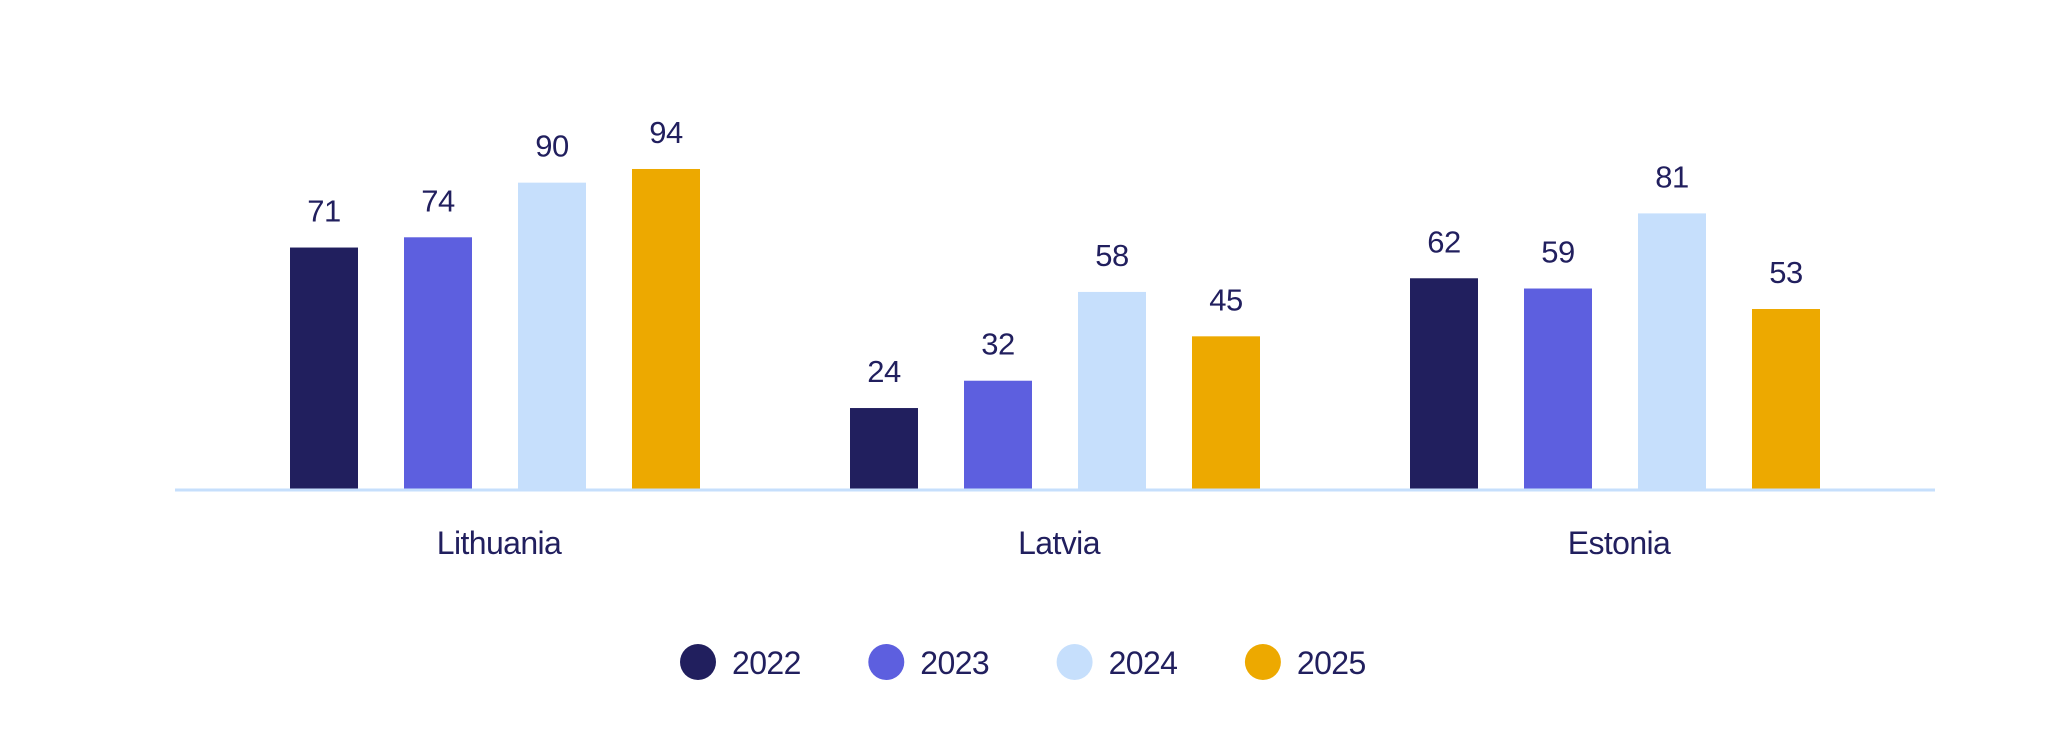 The width and height of the screenshot is (2048, 748). Describe the element at coordinates (1074, 662) in the screenshot. I see `legend-swatch-2024` at that location.